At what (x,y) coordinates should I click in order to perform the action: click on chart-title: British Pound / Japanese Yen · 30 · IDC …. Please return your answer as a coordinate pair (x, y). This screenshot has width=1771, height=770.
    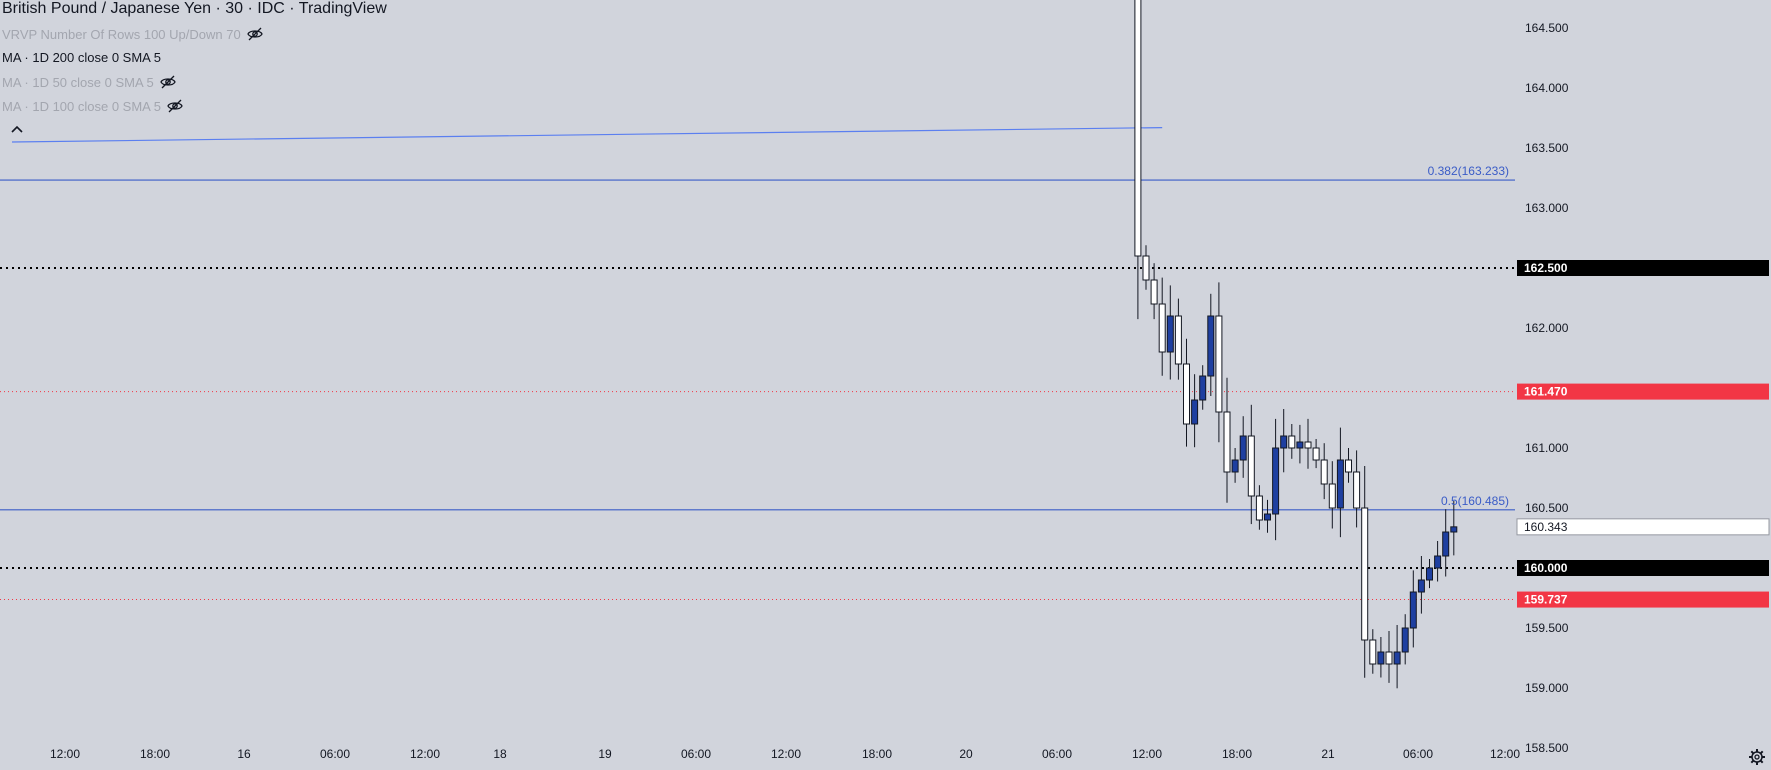
    Looking at the image, I should click on (194, 8).